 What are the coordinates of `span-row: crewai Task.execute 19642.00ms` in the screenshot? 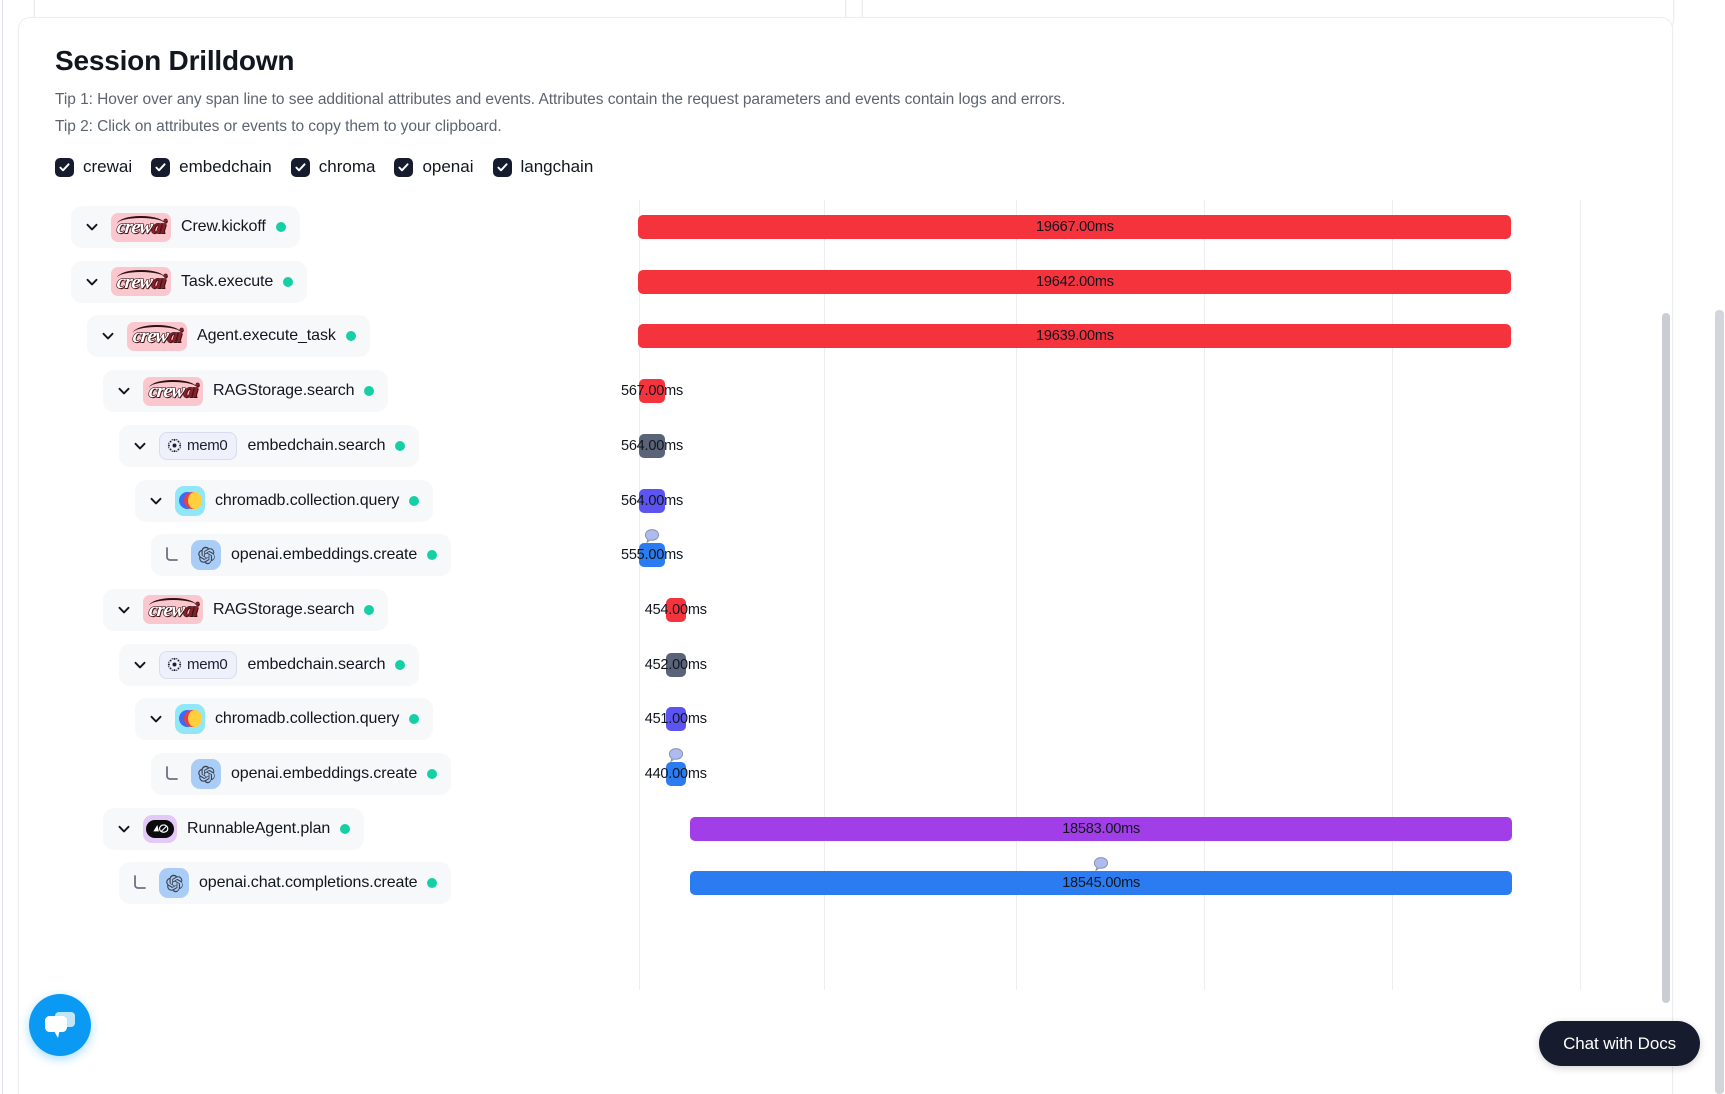 It's located at (846, 282).